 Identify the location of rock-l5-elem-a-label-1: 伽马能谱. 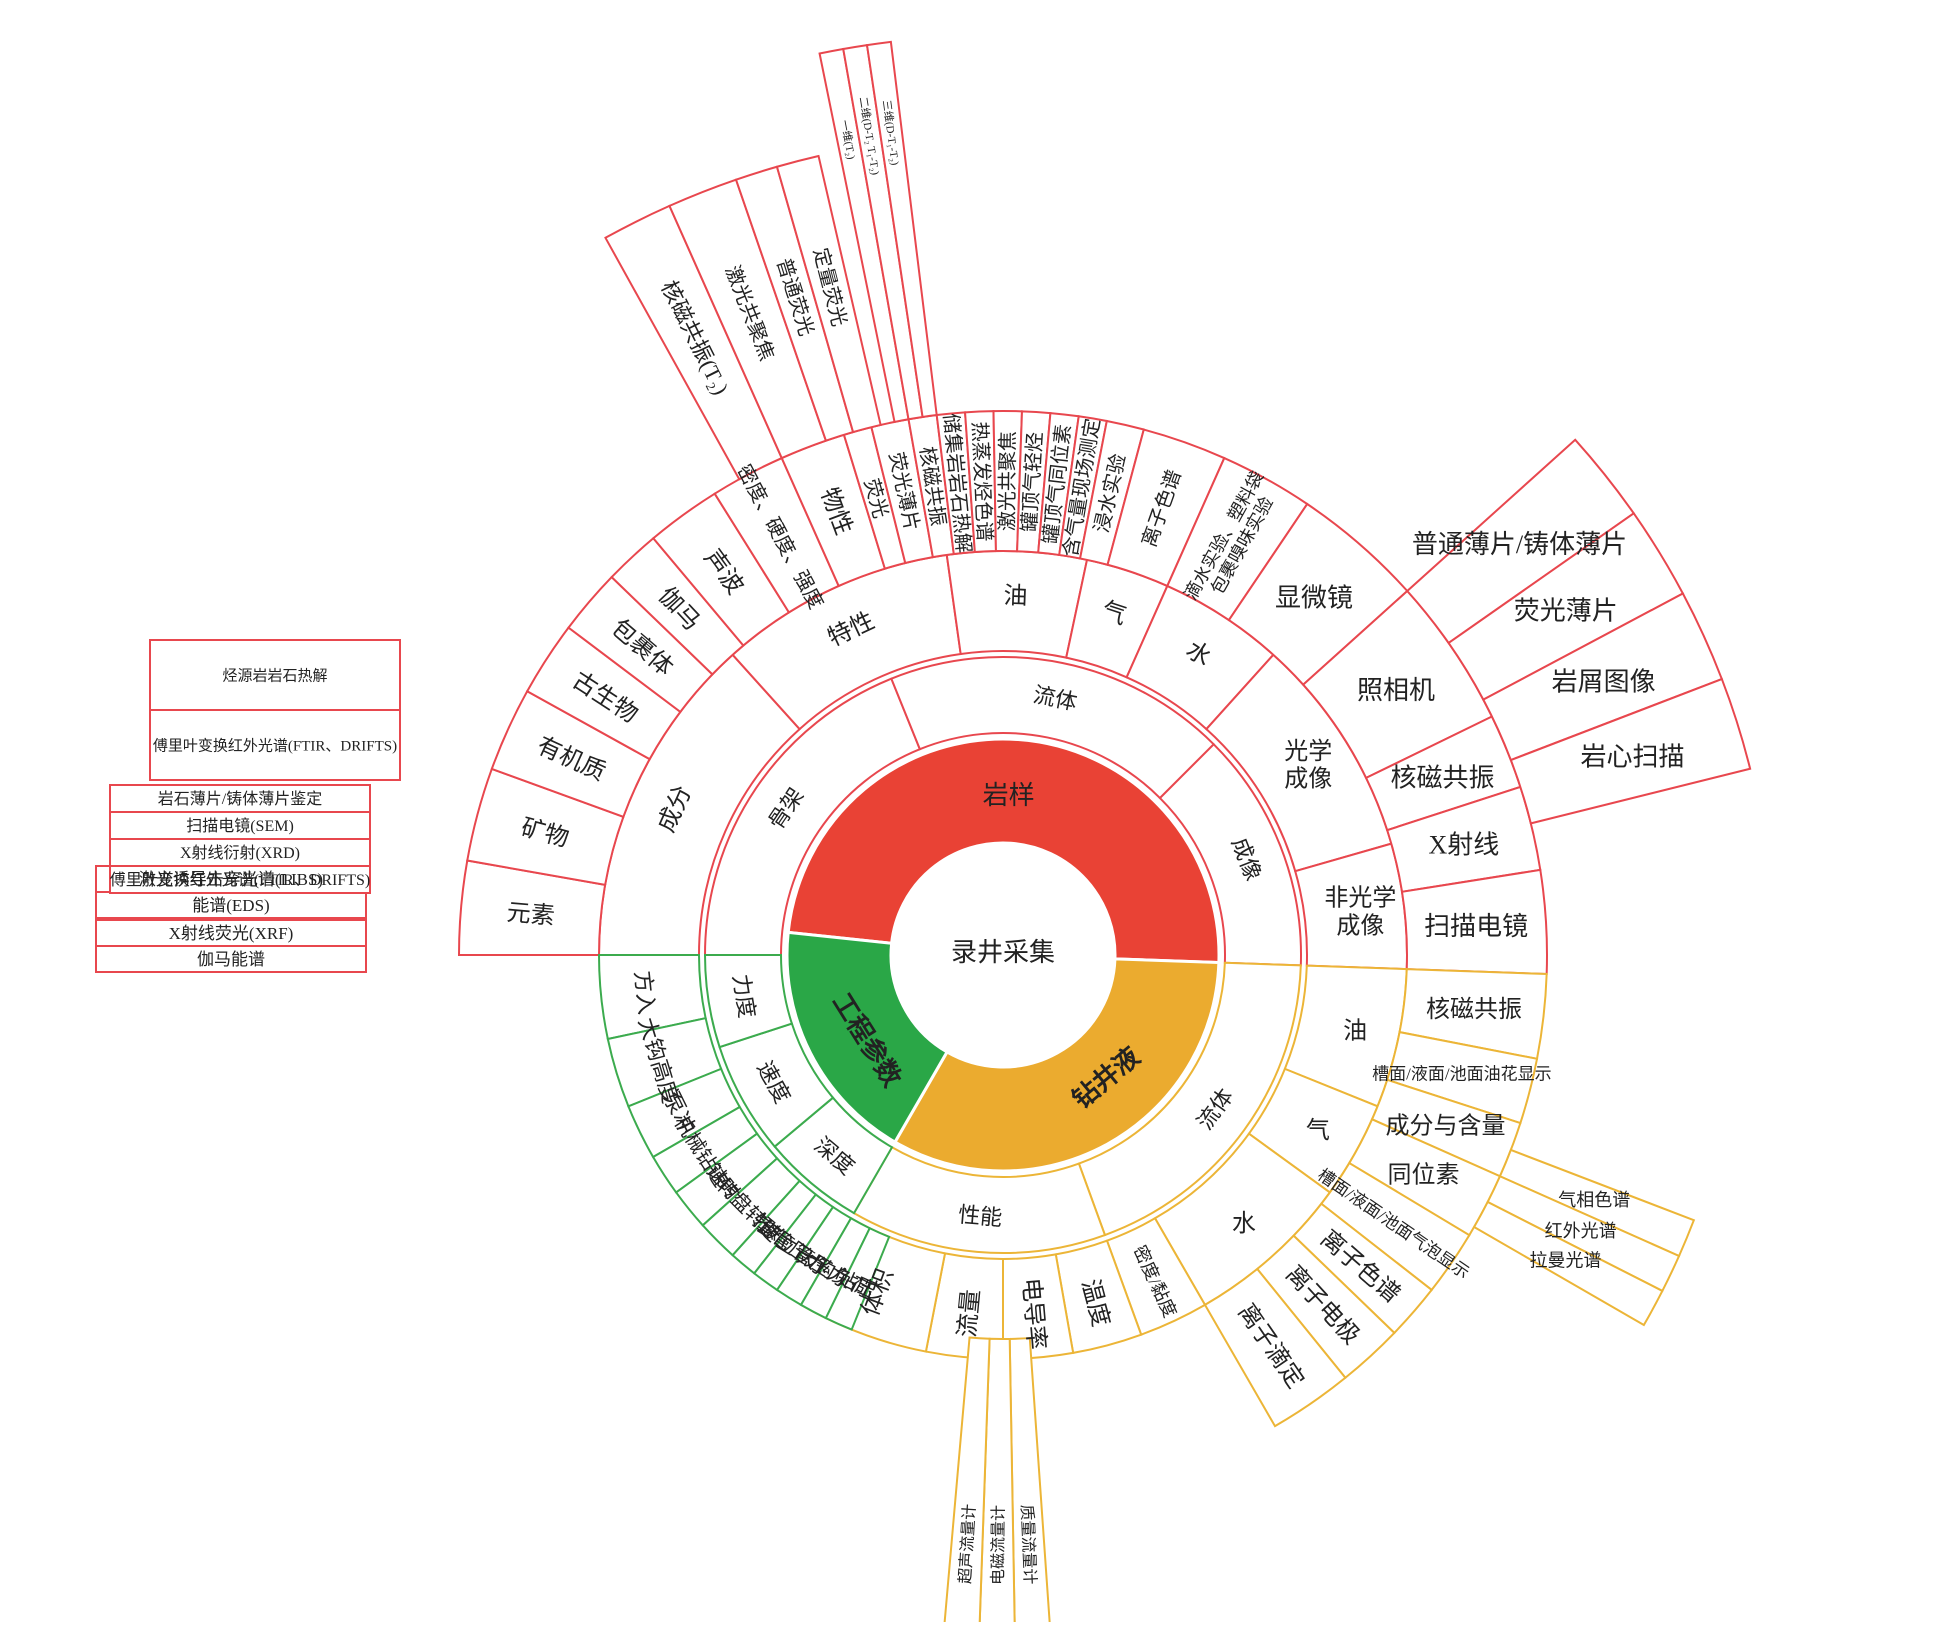
(231, 959).